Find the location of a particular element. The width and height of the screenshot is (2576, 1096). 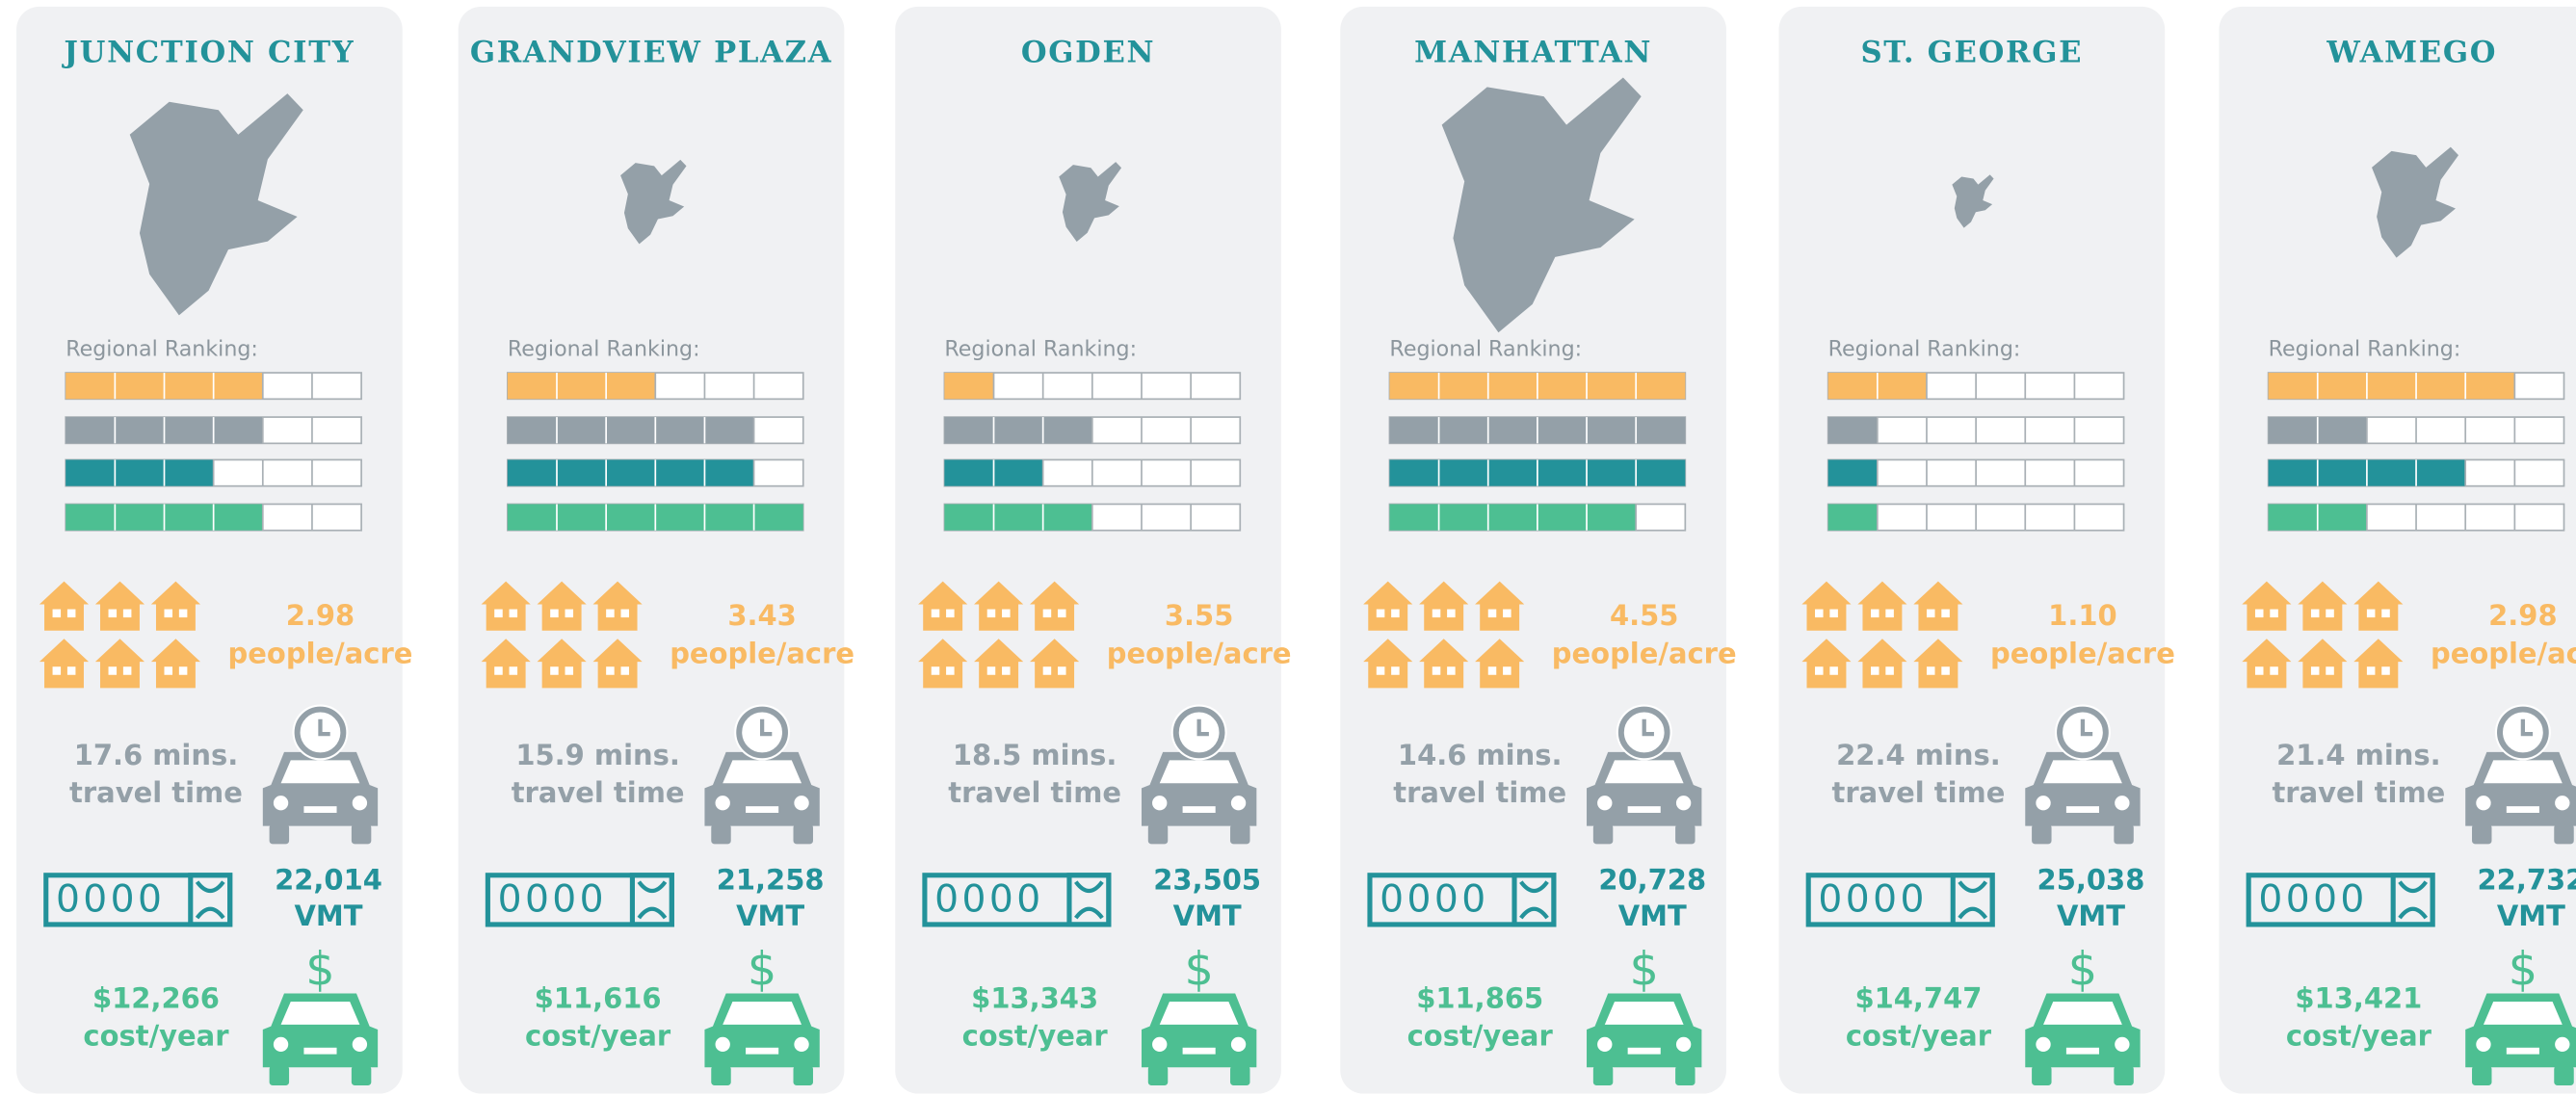

vmt-value: 23,505 is located at coordinates (1207, 880).